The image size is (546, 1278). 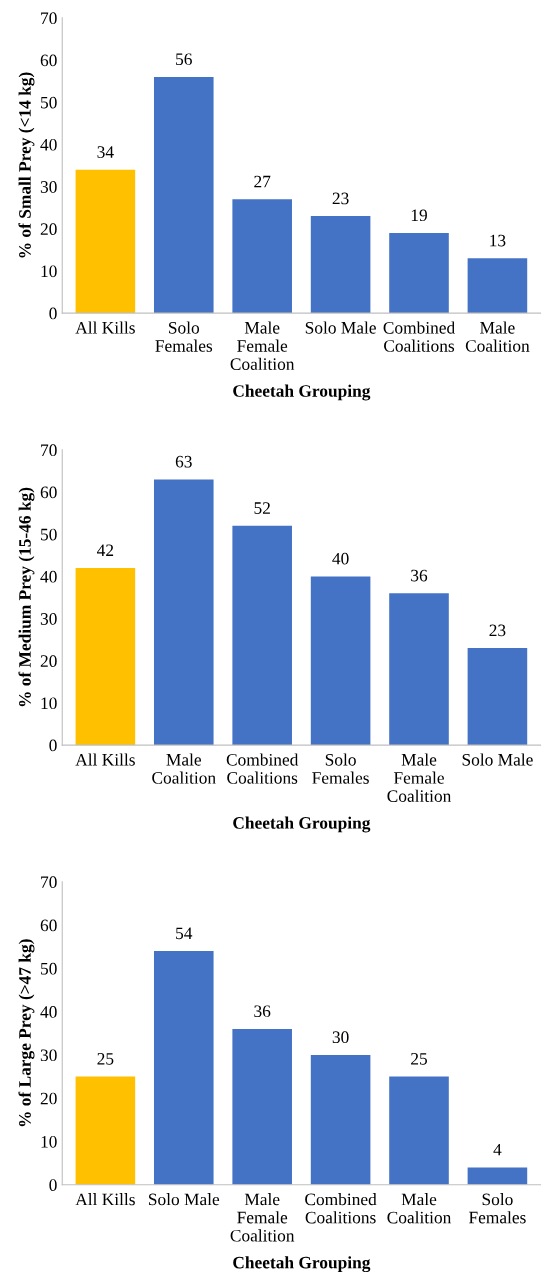 What do you see at coordinates (262, 181) in the screenshot?
I see `data-label: 27` at bounding box center [262, 181].